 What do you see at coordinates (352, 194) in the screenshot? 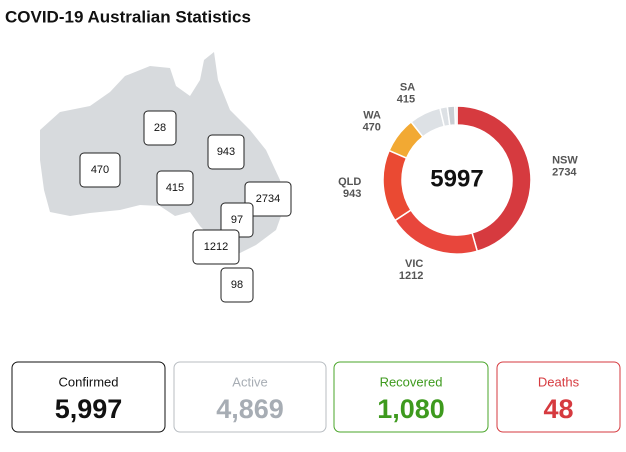
I see `slice-value: 943` at bounding box center [352, 194].